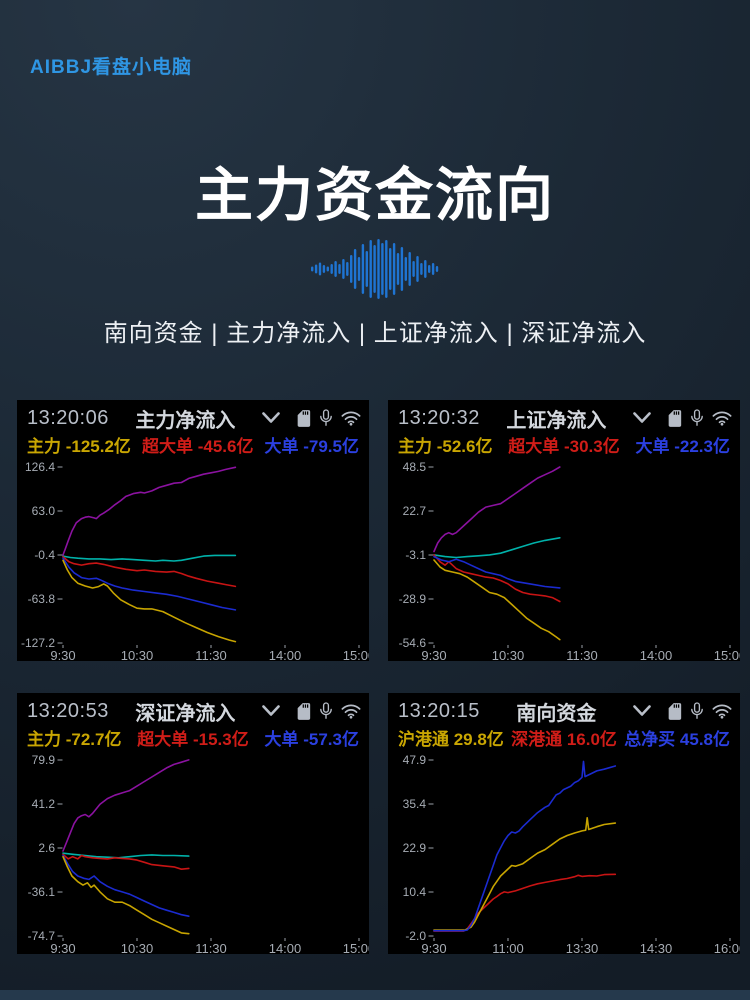  I want to click on brand: AIBBJ看盘小电脑, so click(111, 67).